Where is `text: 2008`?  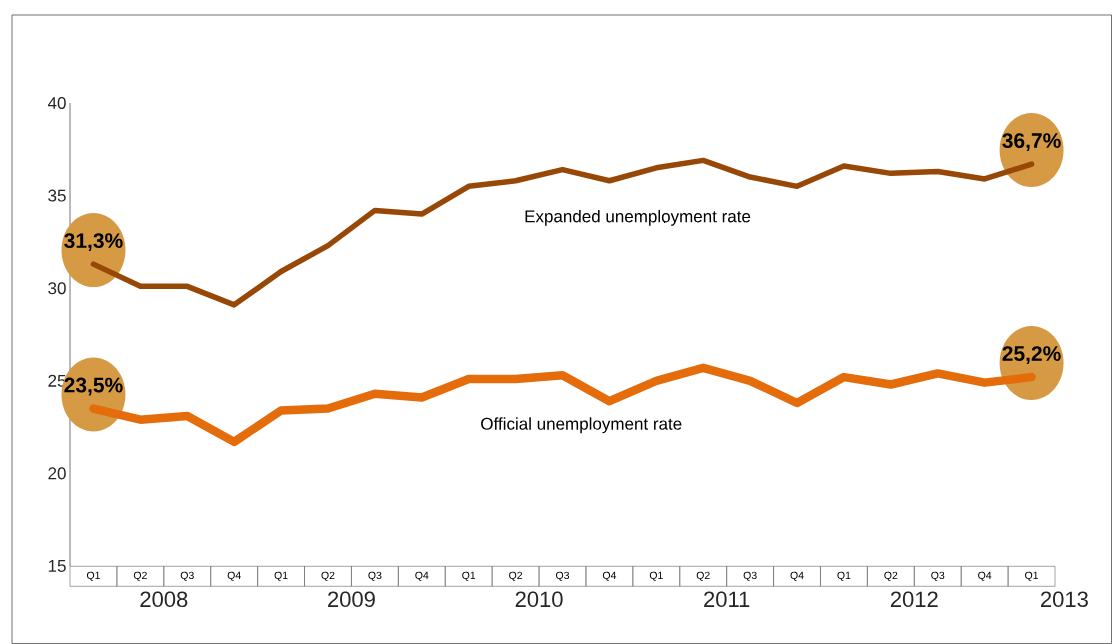 text: 2008 is located at coordinates (164, 599).